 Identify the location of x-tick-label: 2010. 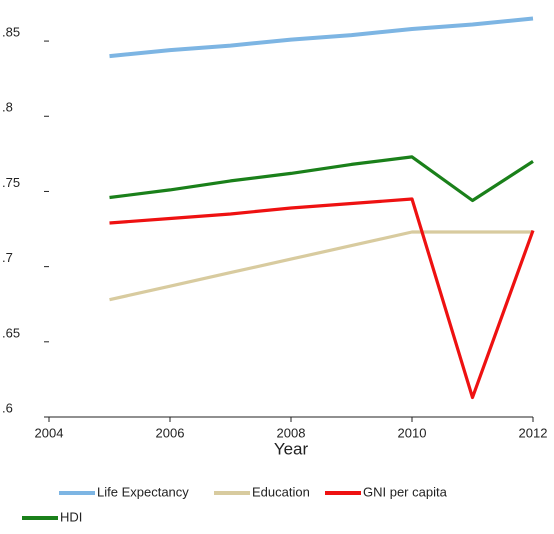
(412, 432).